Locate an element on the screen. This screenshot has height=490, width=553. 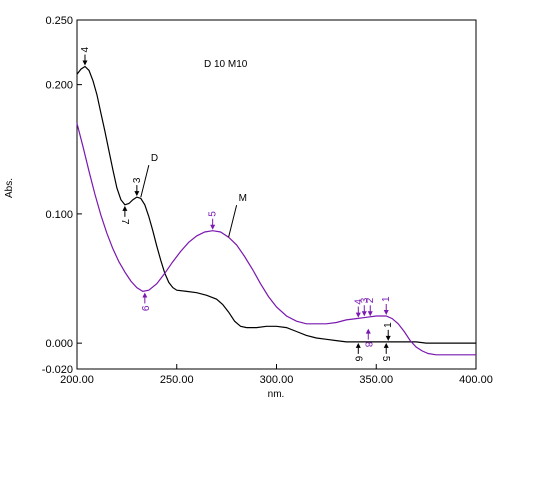
peak-marker-label: 8 is located at coordinates (367, 345).